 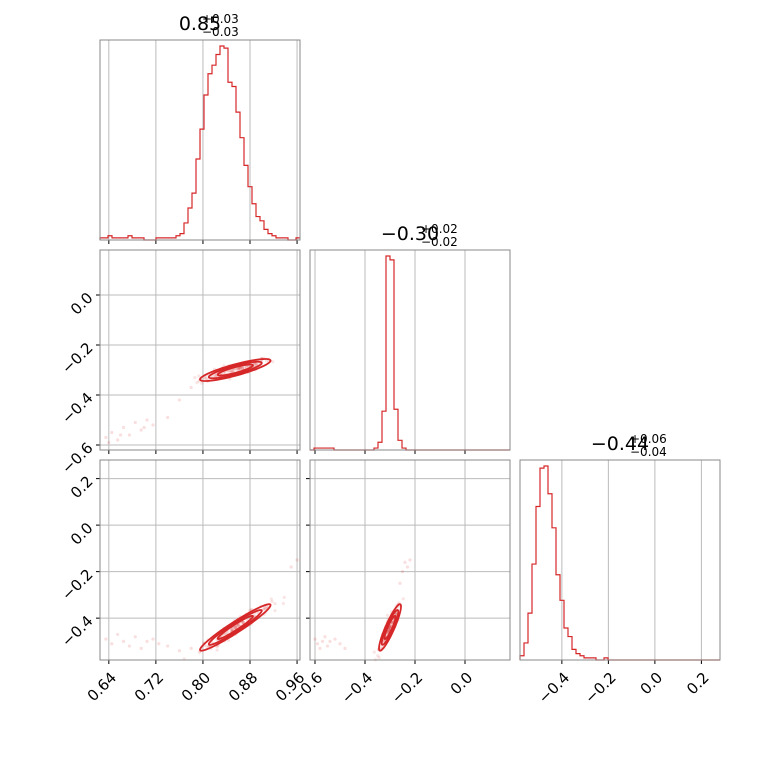 What do you see at coordinates (200, 24) in the screenshot?
I see `title-param-0: 0.85` at bounding box center [200, 24].